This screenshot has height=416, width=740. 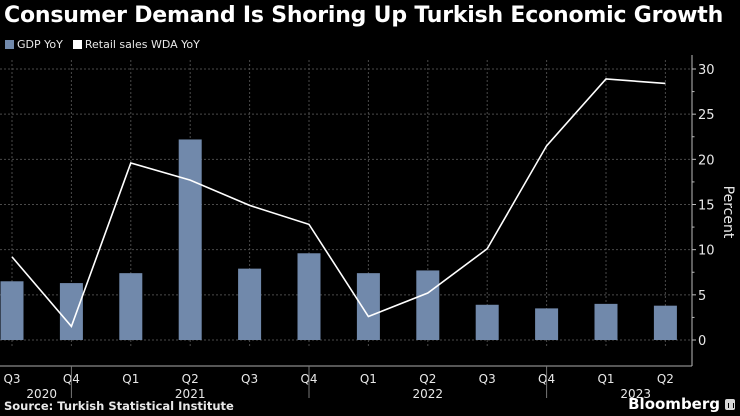 What do you see at coordinates (635, 394) in the screenshot?
I see `x-year-label: 2023` at bounding box center [635, 394].